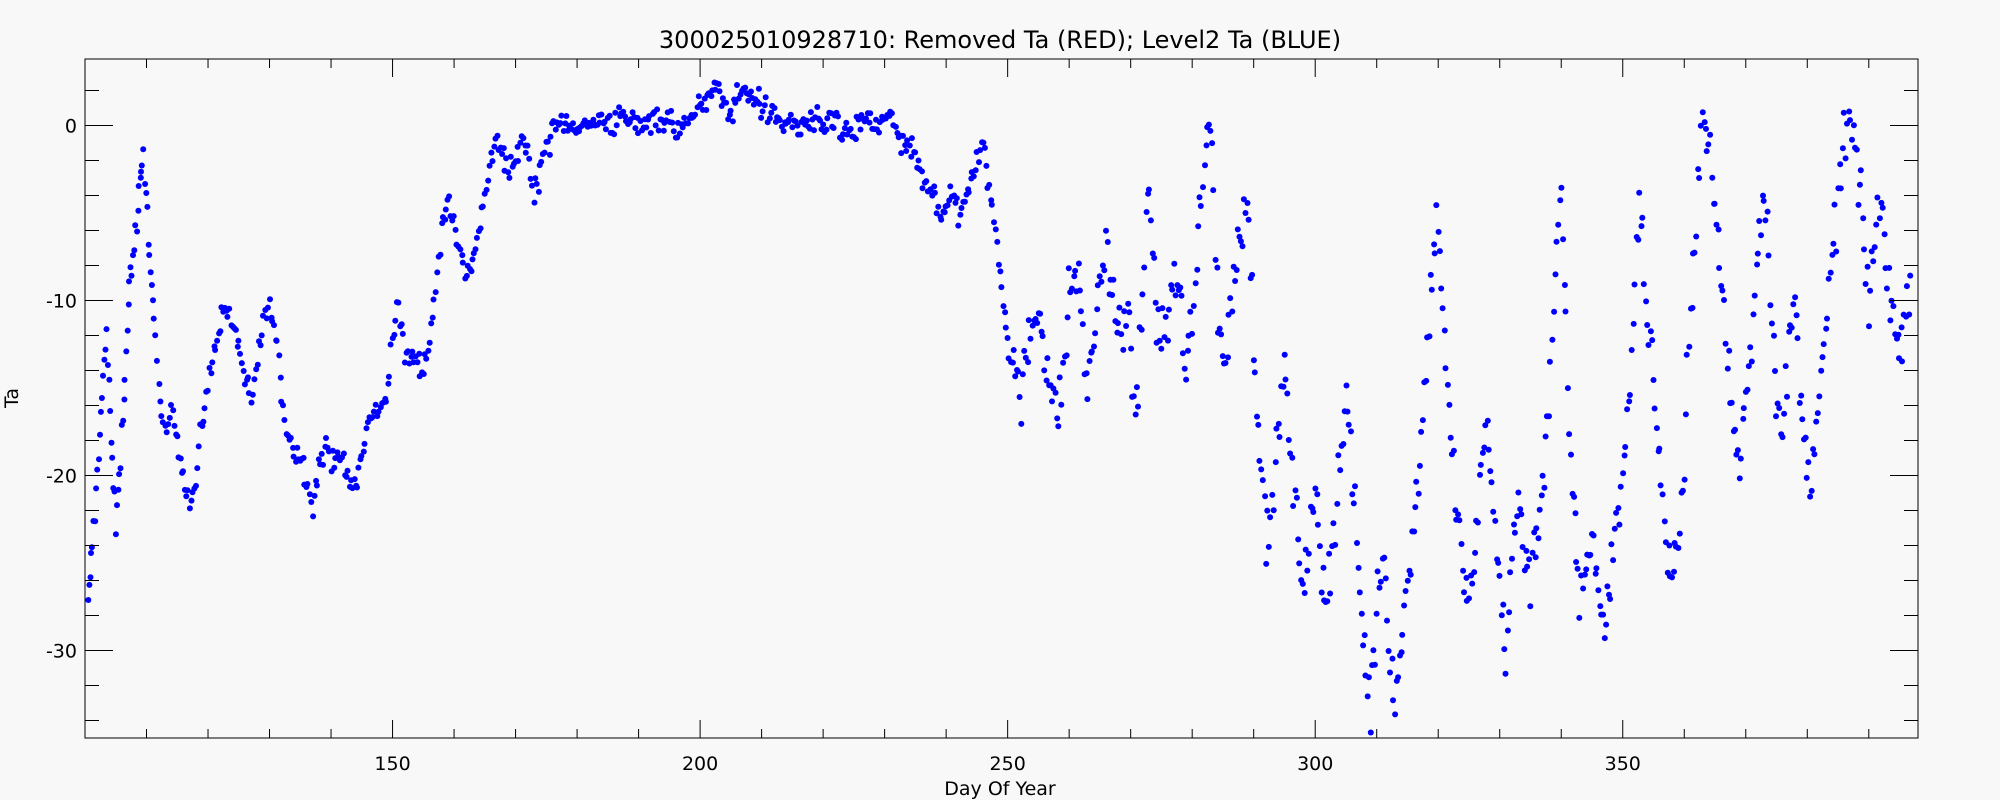 This screenshot has height=800, width=2000. Describe the element at coordinates (392, 764) in the screenshot. I see `x-tick-label: 150` at that location.